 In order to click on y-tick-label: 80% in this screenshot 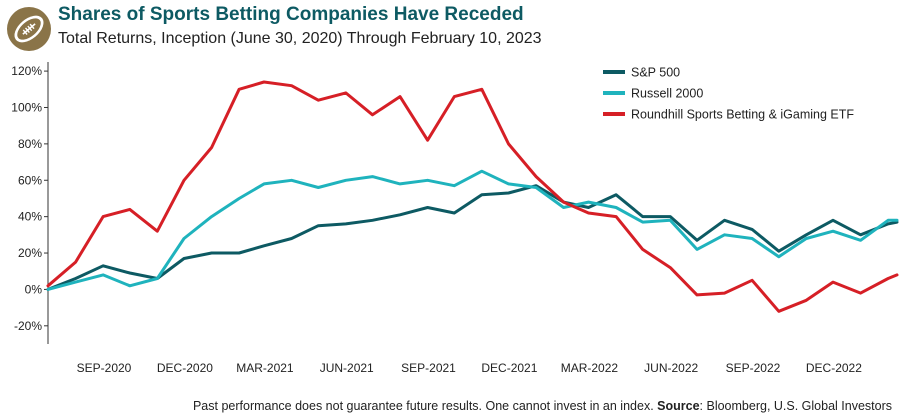, I will do `click(30, 144)`.